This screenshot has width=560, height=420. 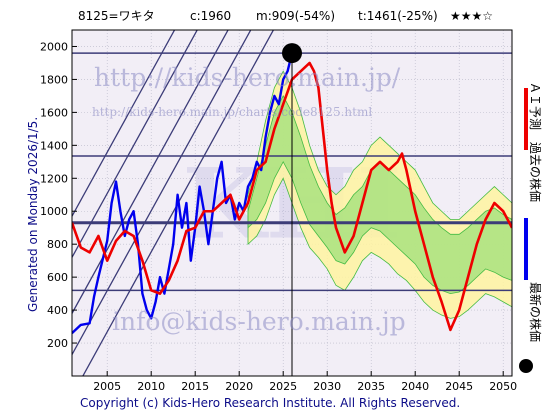 I want to click on x-tick-label-2: 2015, so click(x=195, y=386).